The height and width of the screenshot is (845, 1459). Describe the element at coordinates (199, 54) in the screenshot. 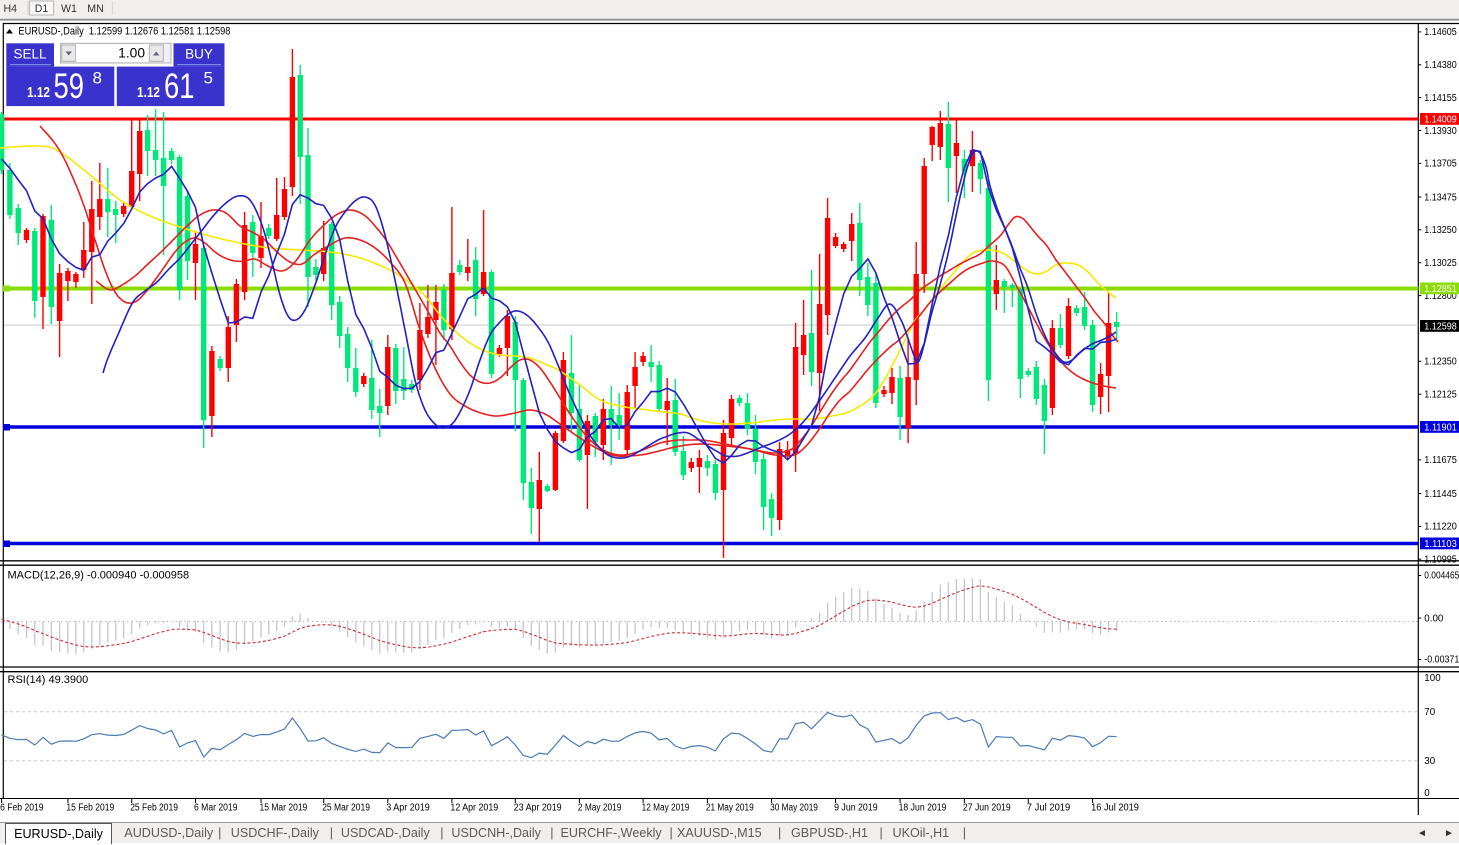

I see `svg-text: BUY` at that location.